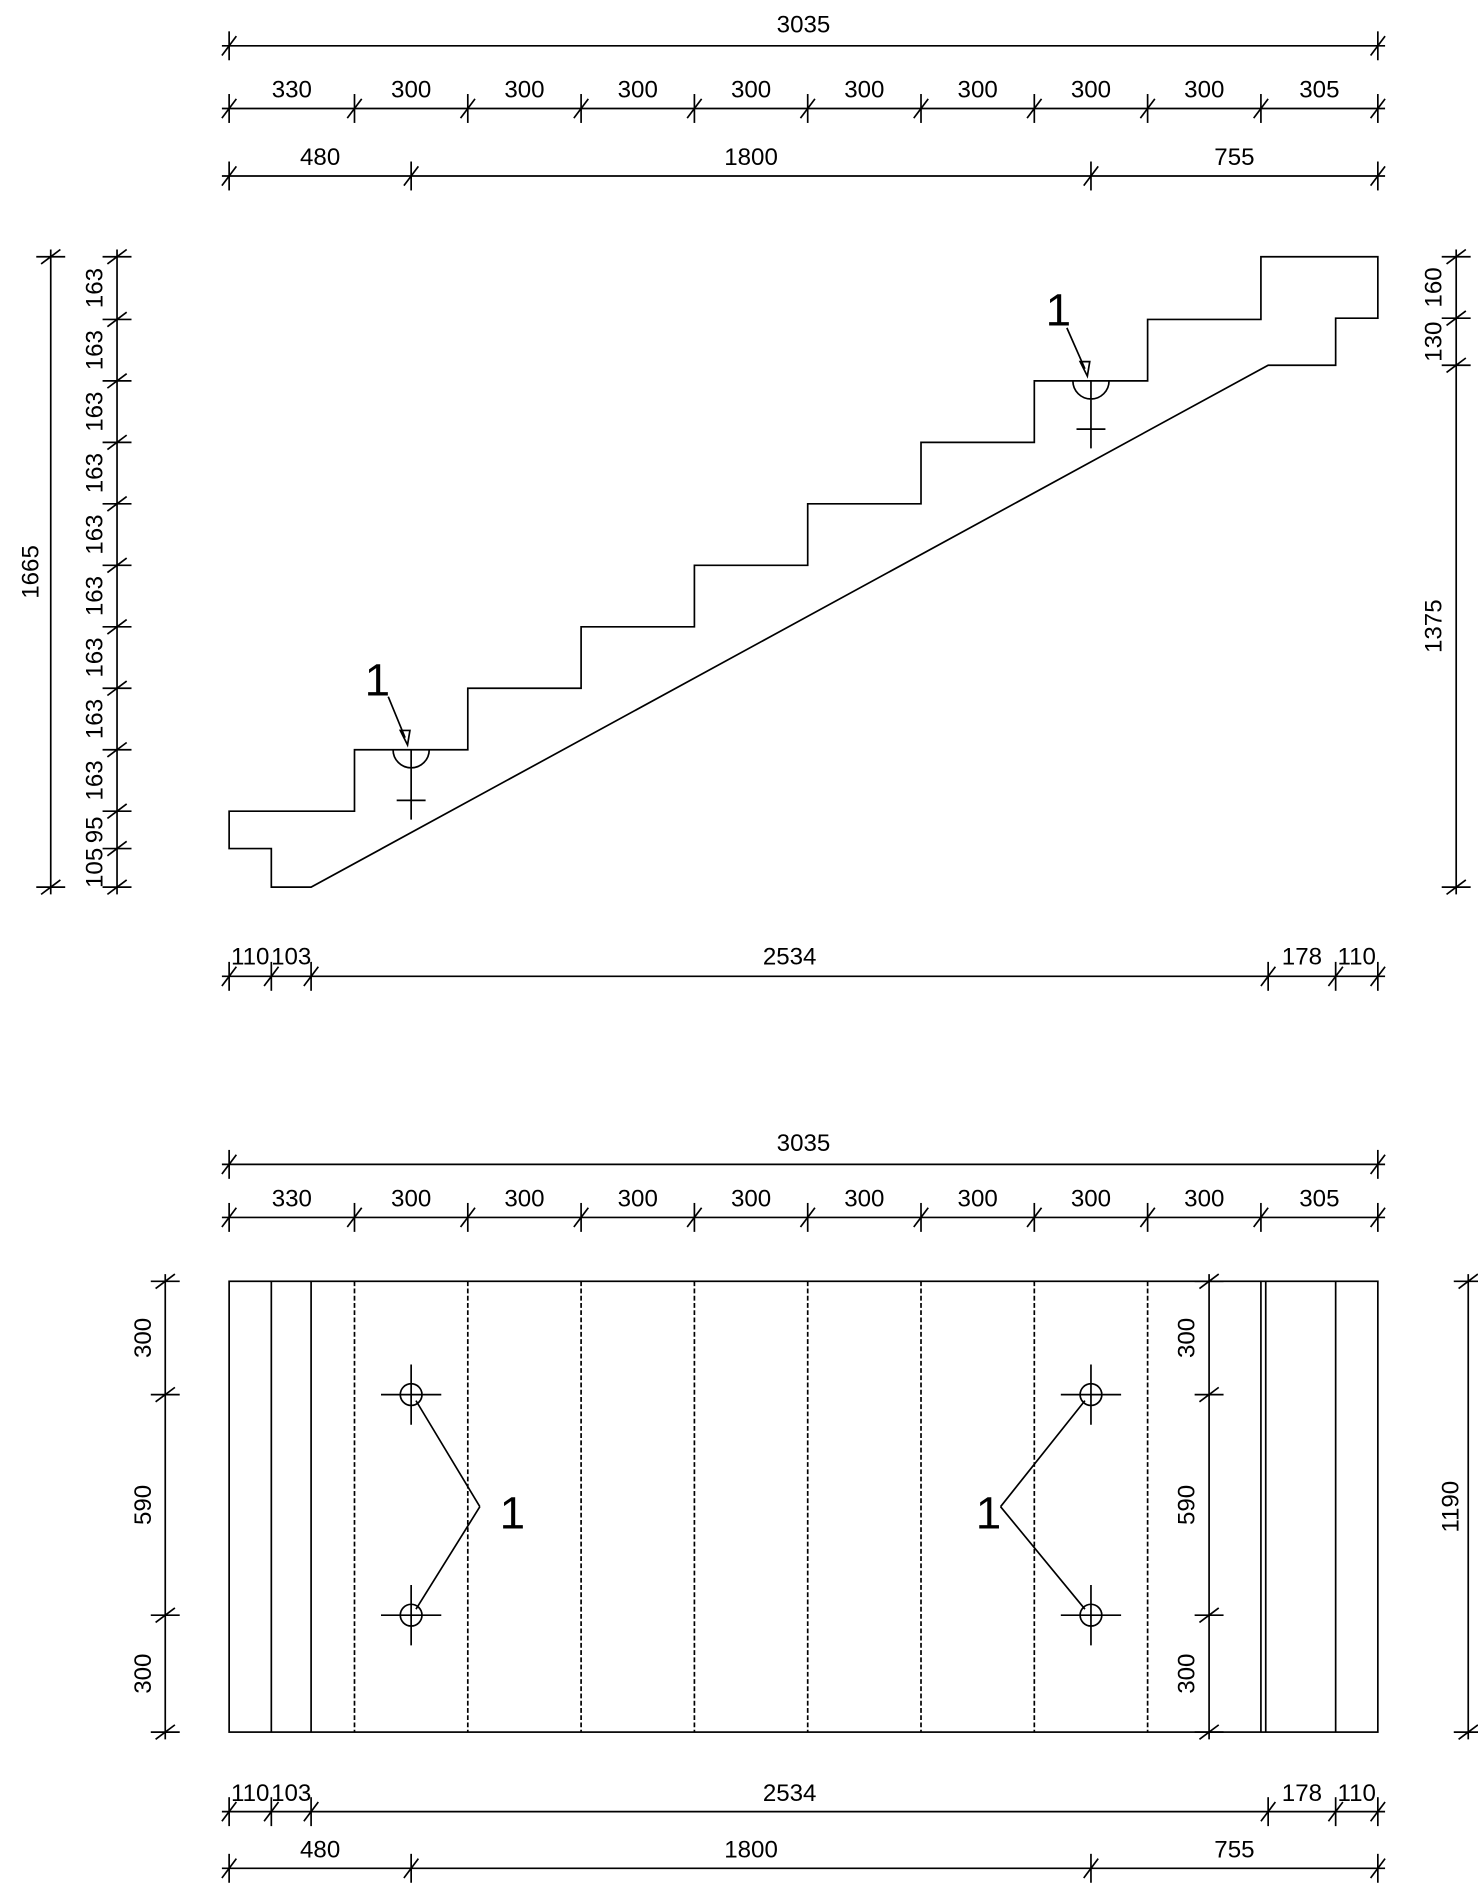 This screenshot has height=1890, width=1478. Describe the element at coordinates (1434, 626) in the screenshot. I see `dimension-label: 1375` at that location.